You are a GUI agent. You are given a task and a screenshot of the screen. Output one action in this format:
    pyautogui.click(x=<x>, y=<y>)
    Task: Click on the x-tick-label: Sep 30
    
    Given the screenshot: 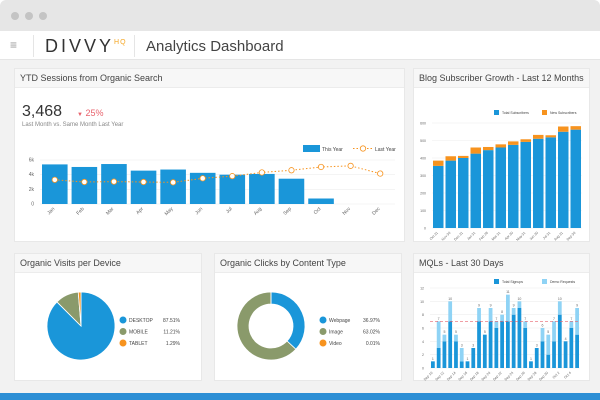 What is the action you would take?
    pyautogui.click(x=571, y=236)
    